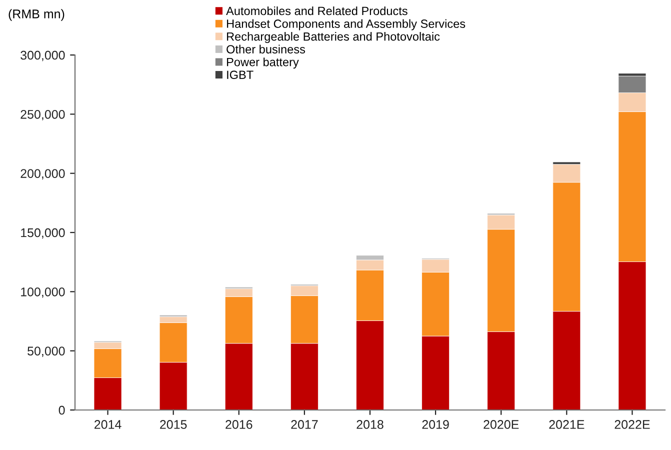 The image size is (671, 450). What do you see at coordinates (566, 424) in the screenshot?
I see `x-tick-label: 2021E` at bounding box center [566, 424].